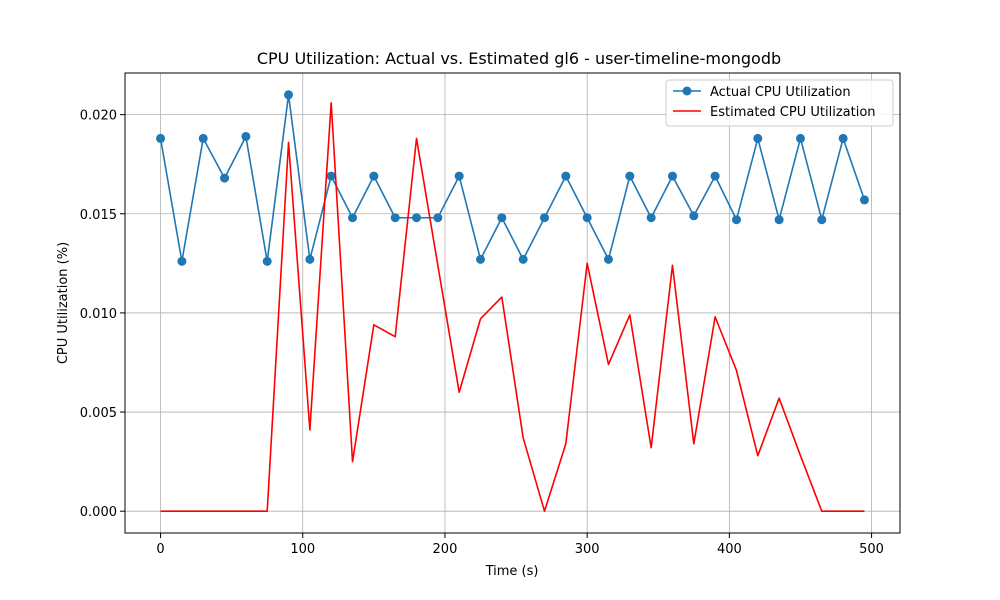 The image size is (1000, 600). I want to click on legend-label-estimated: Estimated CPU Utilization, so click(793, 112).